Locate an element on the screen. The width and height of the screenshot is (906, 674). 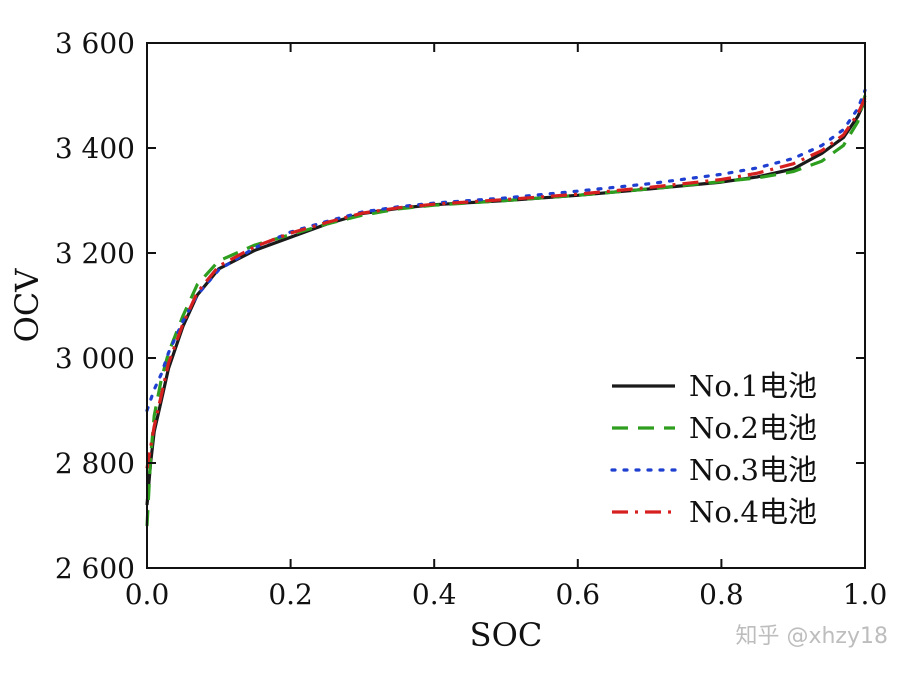
legend-label-3: No.3电池 is located at coordinates (753, 470).